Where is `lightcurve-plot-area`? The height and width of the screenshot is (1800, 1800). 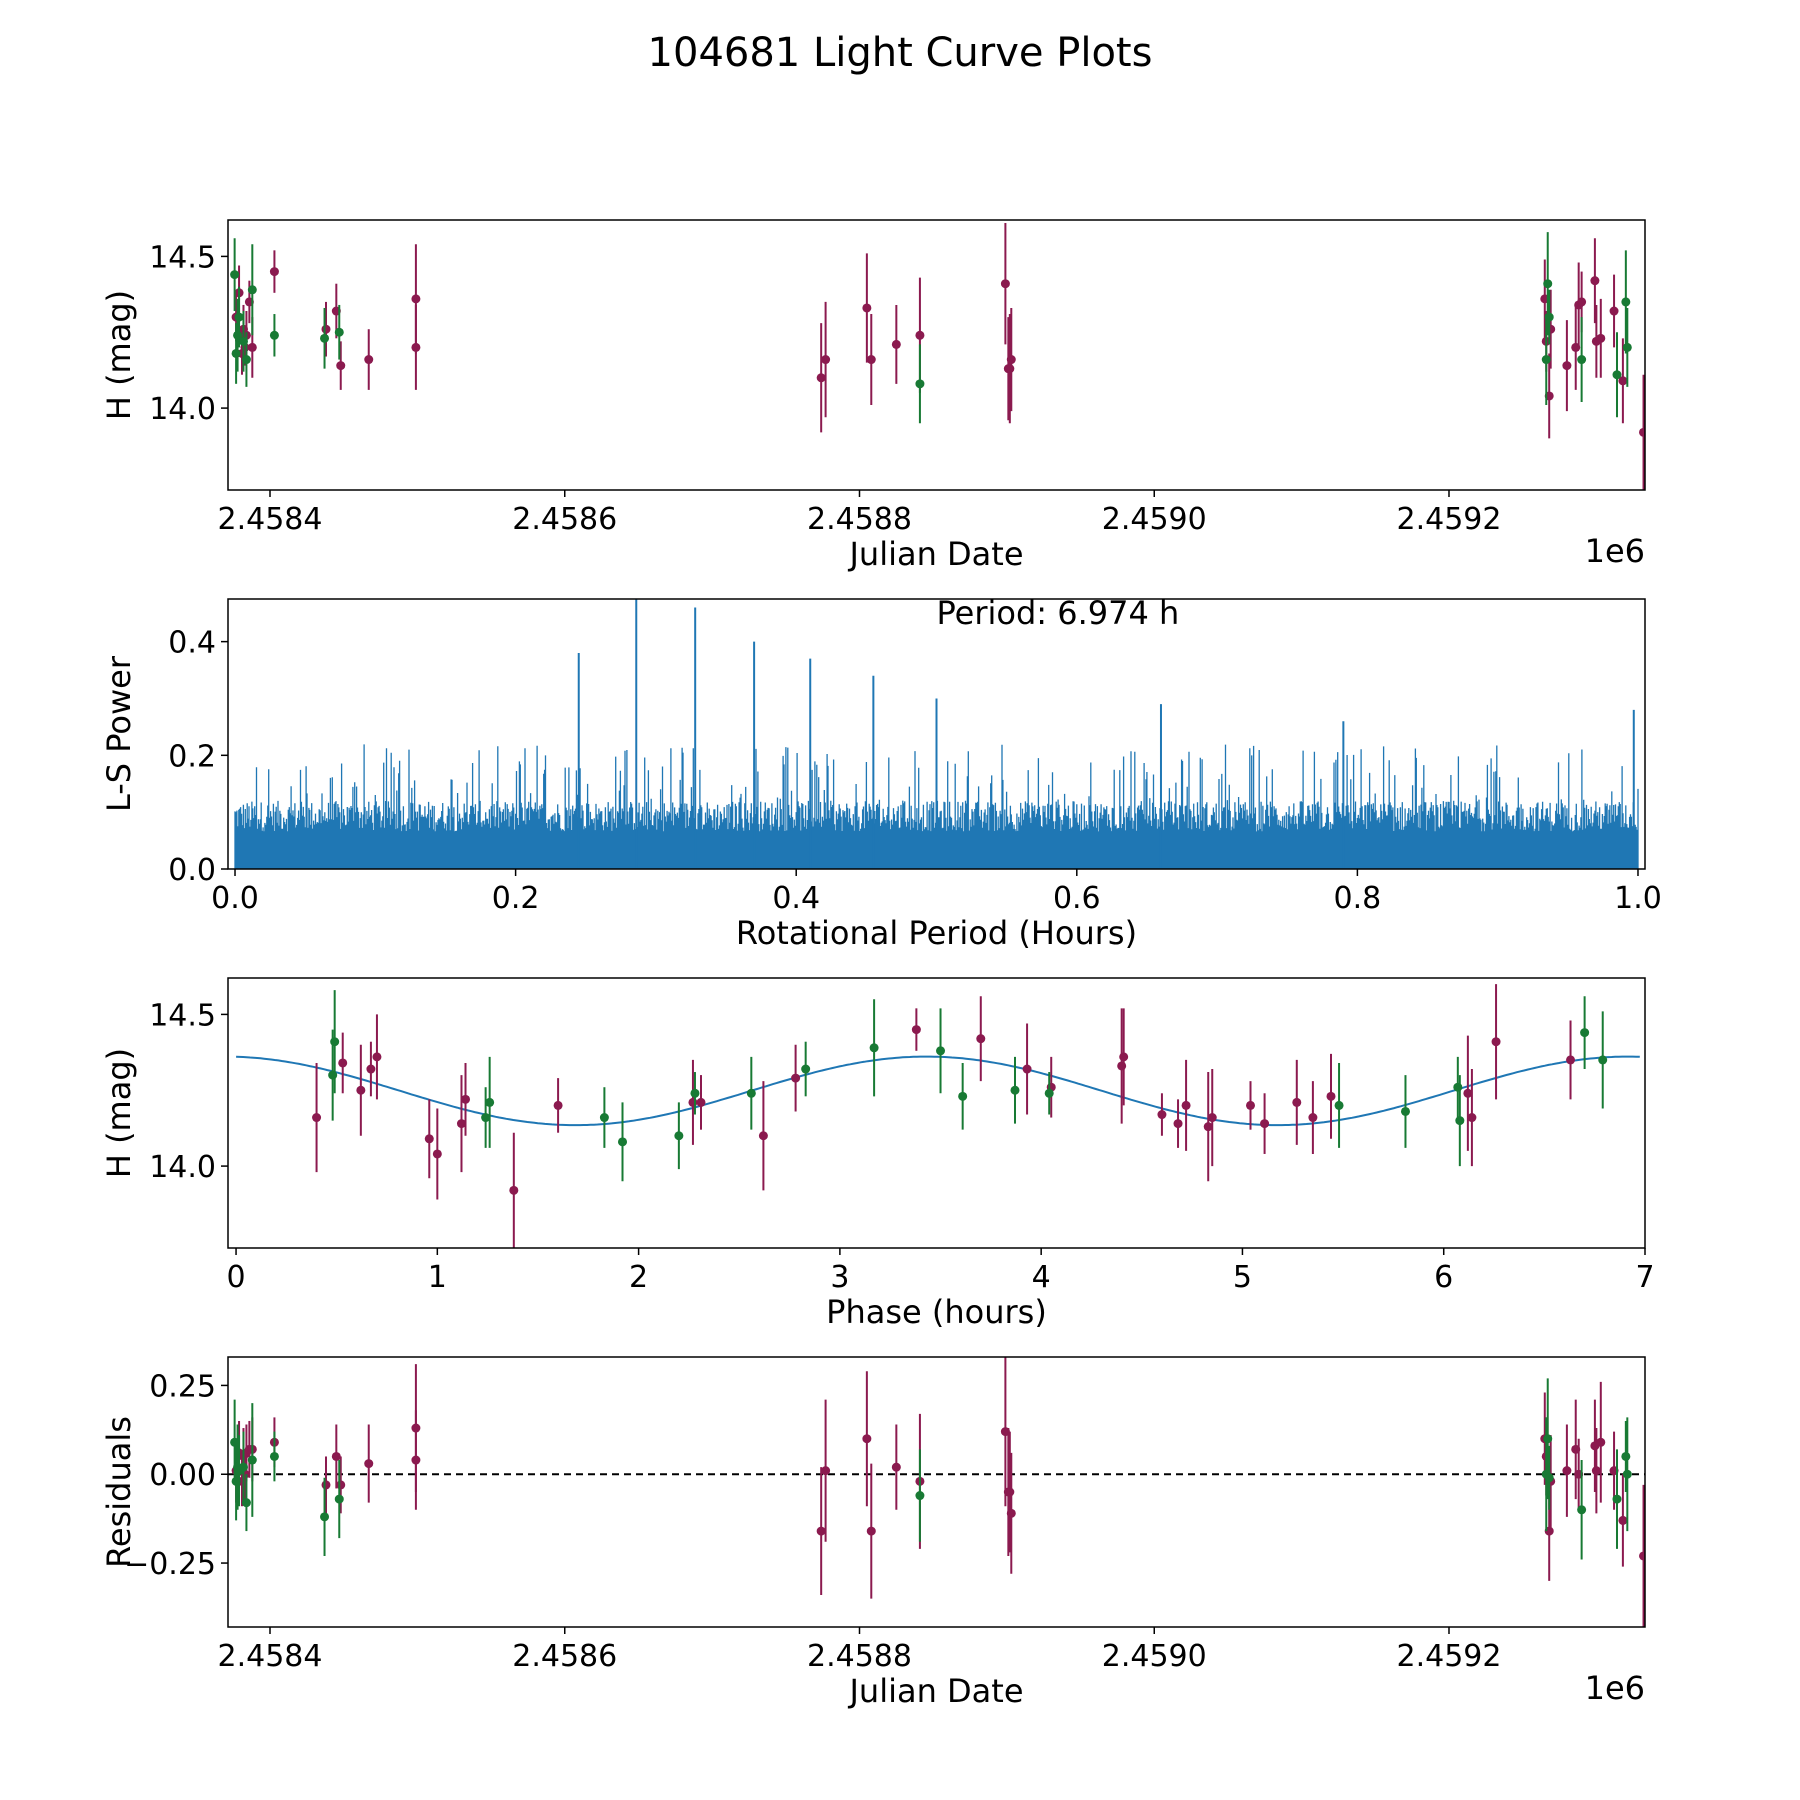 lightcurve-plot-area is located at coordinates (937, 356).